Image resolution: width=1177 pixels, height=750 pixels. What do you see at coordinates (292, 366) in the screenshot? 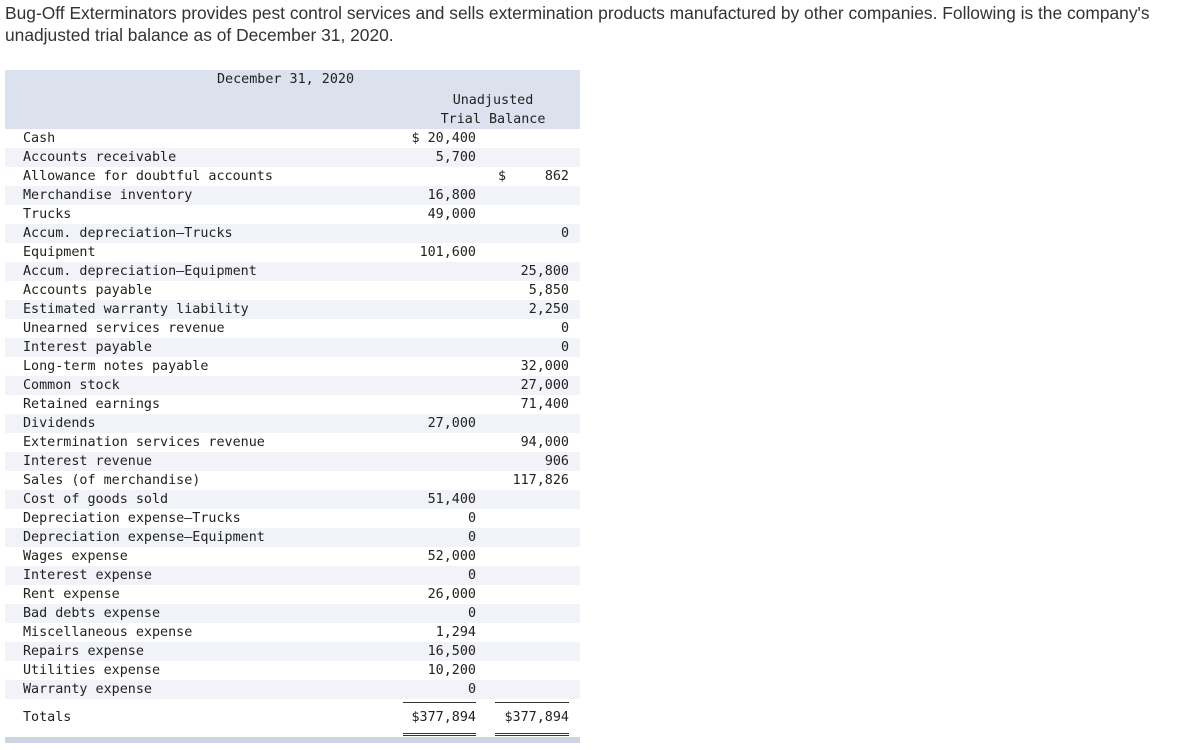
I see `table-row: Long-term notes payable 32,000` at bounding box center [292, 366].